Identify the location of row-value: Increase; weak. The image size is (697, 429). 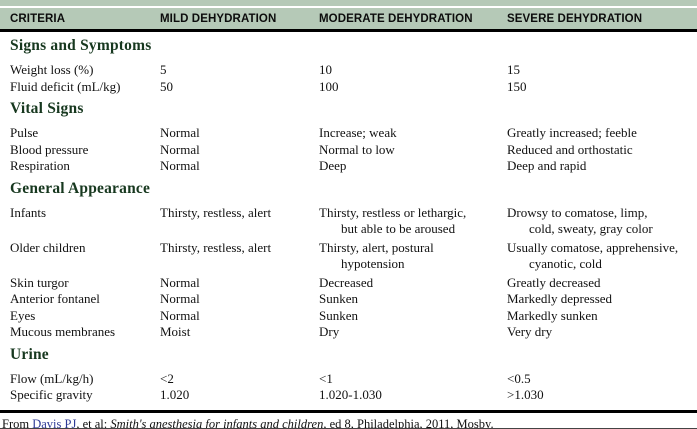
(358, 132).